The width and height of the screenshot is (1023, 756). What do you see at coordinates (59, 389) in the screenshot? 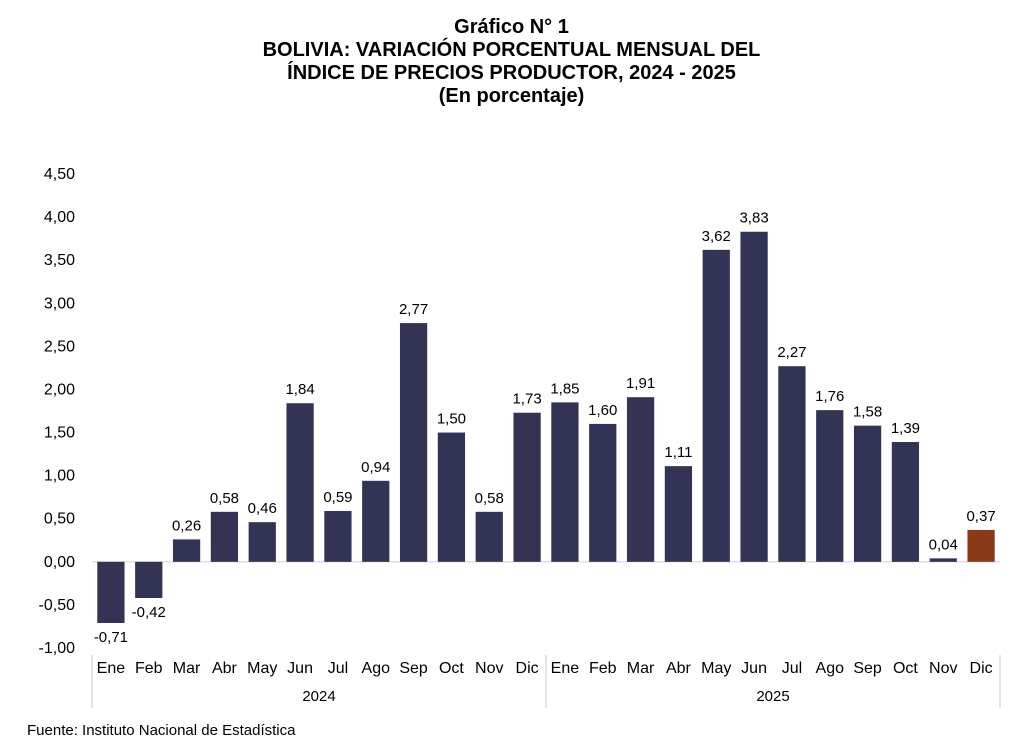
I see `y-tick-label: 2,00` at bounding box center [59, 389].